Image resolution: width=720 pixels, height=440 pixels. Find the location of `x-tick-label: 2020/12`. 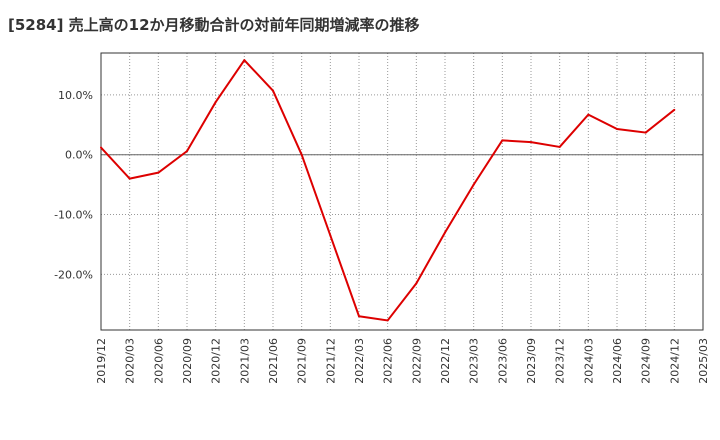

x-tick-label: 2020/12 is located at coordinates (216, 361).